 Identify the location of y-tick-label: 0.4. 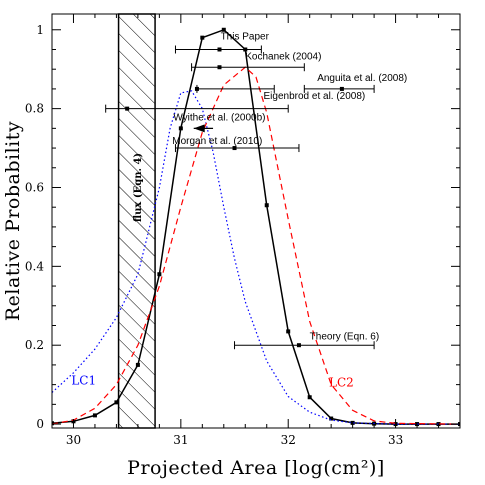
(34, 266).